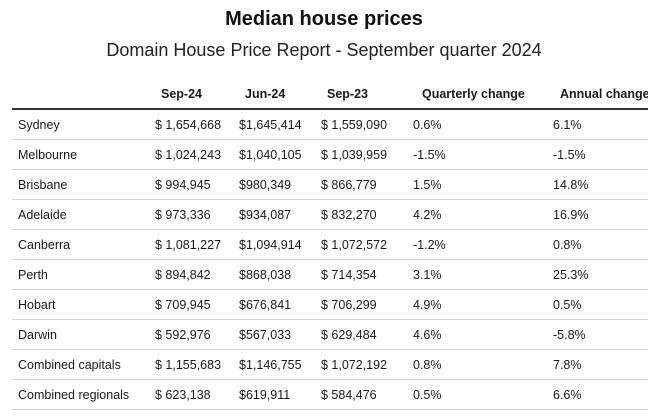 The image size is (648, 417). I want to click on column-header-quarterly-change: Quarterly change, so click(483, 95).